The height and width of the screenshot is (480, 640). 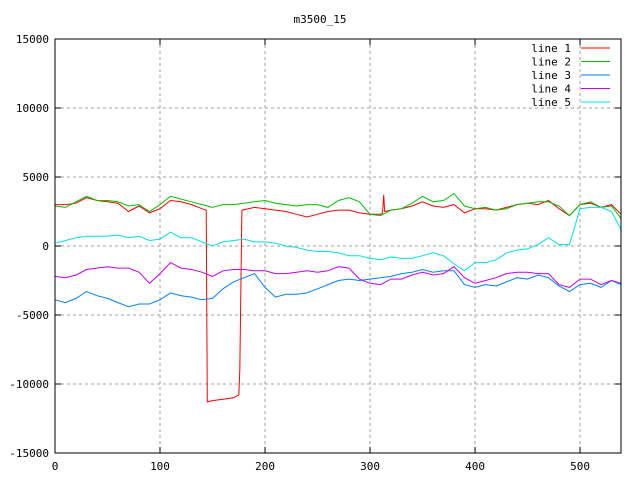 What do you see at coordinates (45, 246) in the screenshot?
I see `y-tick-label: 0` at bounding box center [45, 246].